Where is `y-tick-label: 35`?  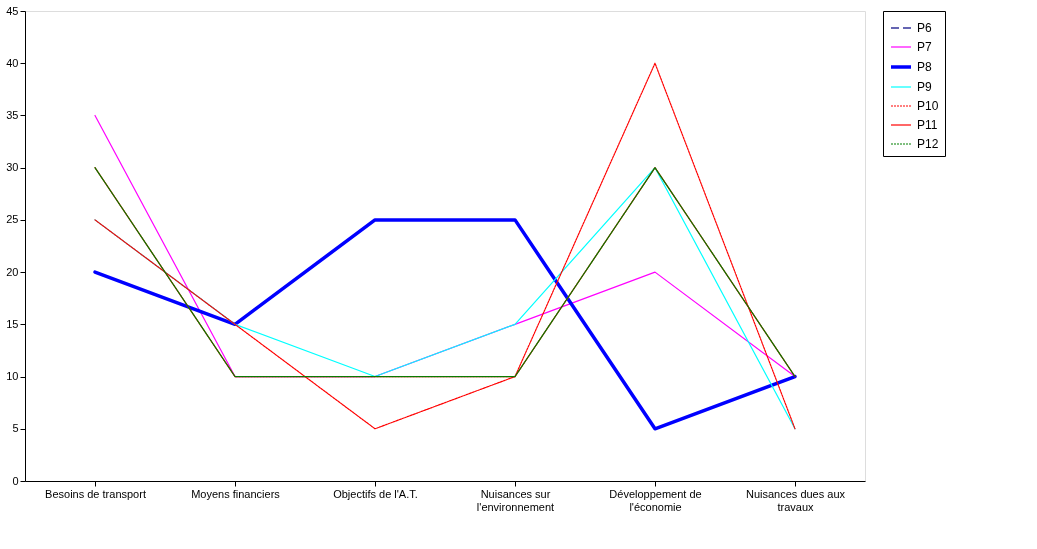
y-tick-label: 35 is located at coordinates (12, 114).